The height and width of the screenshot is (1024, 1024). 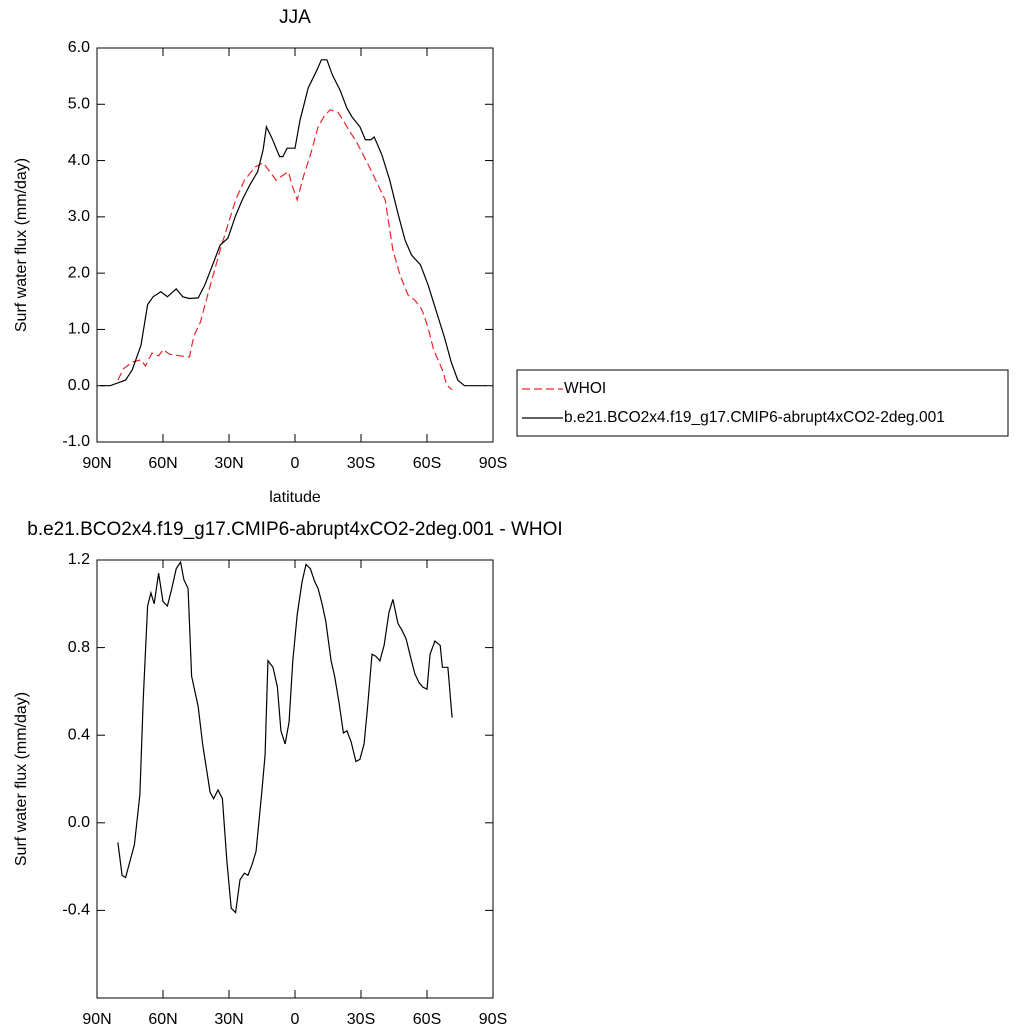 What do you see at coordinates (79, 647) in the screenshot?
I see `y-tick-label: 0.8` at bounding box center [79, 647].